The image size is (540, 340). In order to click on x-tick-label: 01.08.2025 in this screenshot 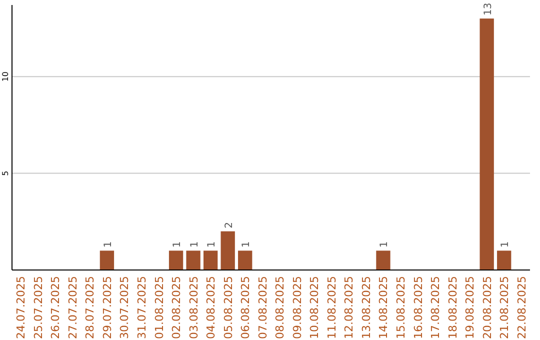, I will do `click(159, 307)`.